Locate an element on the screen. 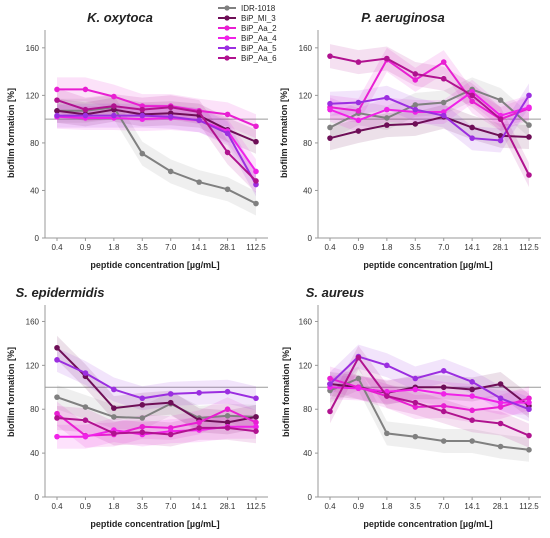  chart-title: K. oxytoca is located at coordinates (120, 17).